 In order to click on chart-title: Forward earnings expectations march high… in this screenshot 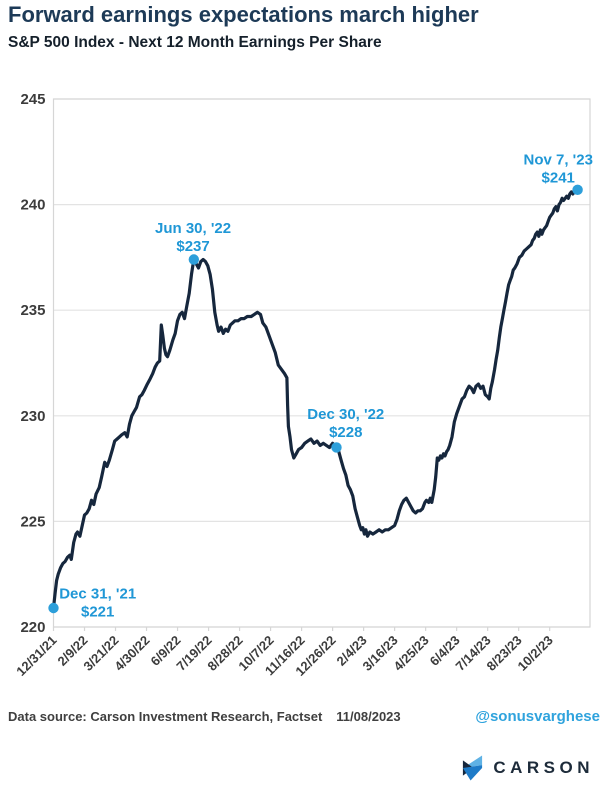, I will do `click(243, 14)`.